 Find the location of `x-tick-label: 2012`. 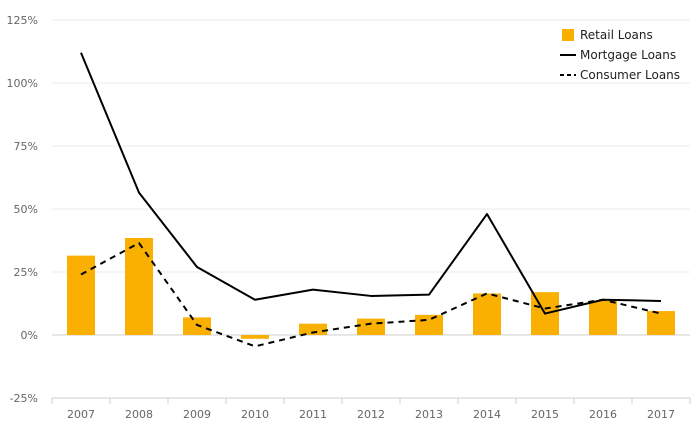

x-tick-label: 2012 is located at coordinates (371, 414).